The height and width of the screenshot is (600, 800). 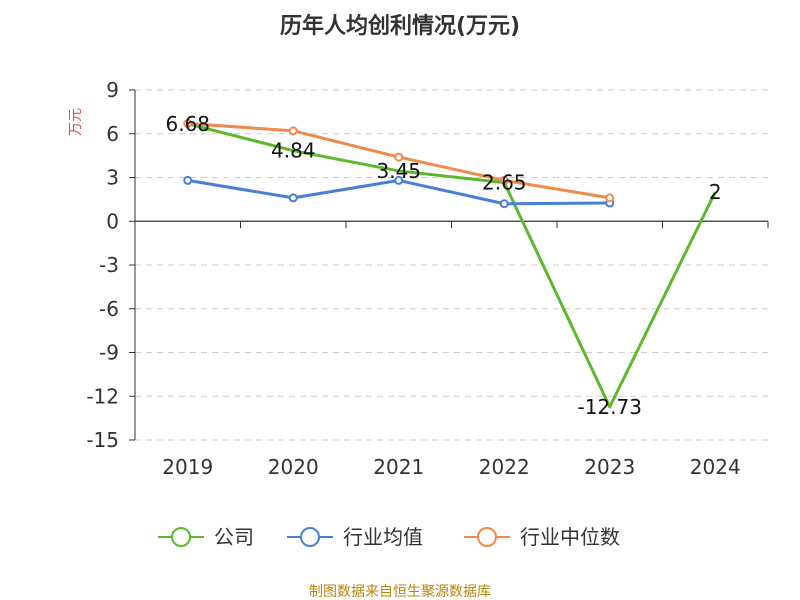 What do you see at coordinates (398, 171) in the screenshot?
I see `data-label: 3.45` at bounding box center [398, 171].